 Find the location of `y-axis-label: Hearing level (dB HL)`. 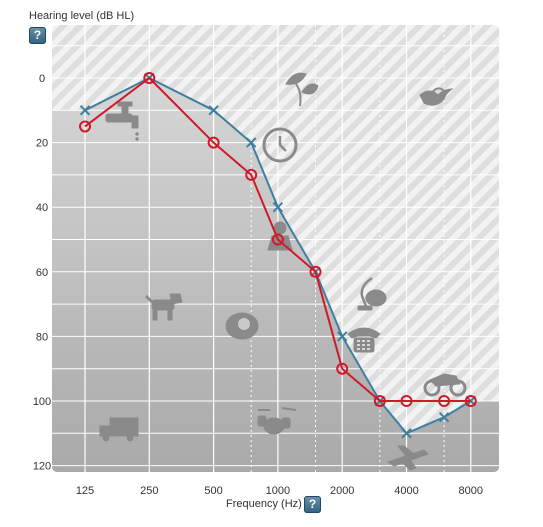

y-axis-label: Hearing level (dB HL) is located at coordinates (82, 16).